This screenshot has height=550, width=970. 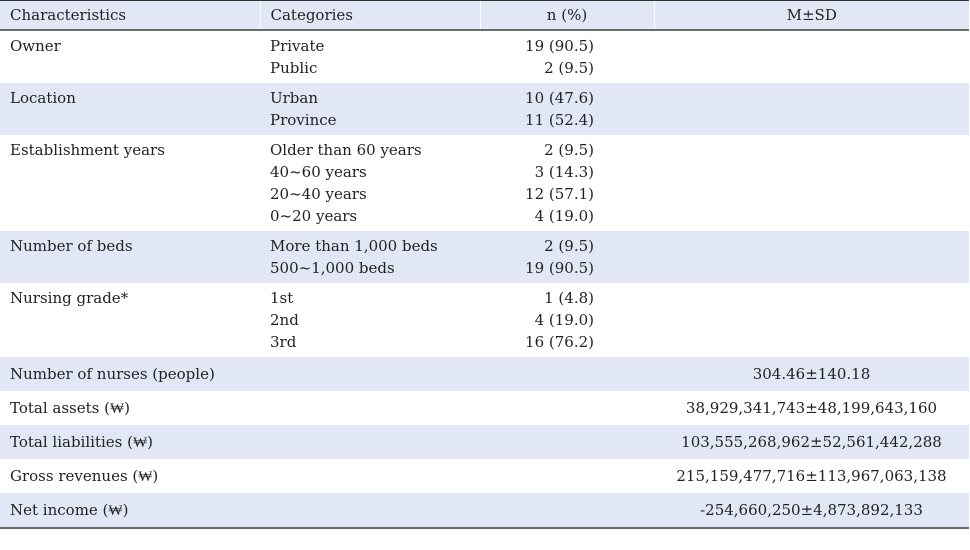 I want to click on n-value: 12 (57.1), so click(x=559, y=194).